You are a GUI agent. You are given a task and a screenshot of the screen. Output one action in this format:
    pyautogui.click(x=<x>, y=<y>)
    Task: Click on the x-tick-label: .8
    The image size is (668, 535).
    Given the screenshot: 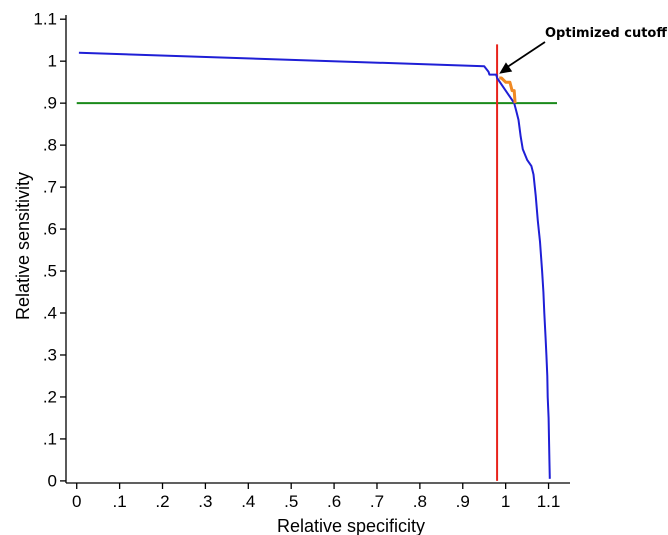 What is the action you would take?
    pyautogui.click(x=420, y=501)
    